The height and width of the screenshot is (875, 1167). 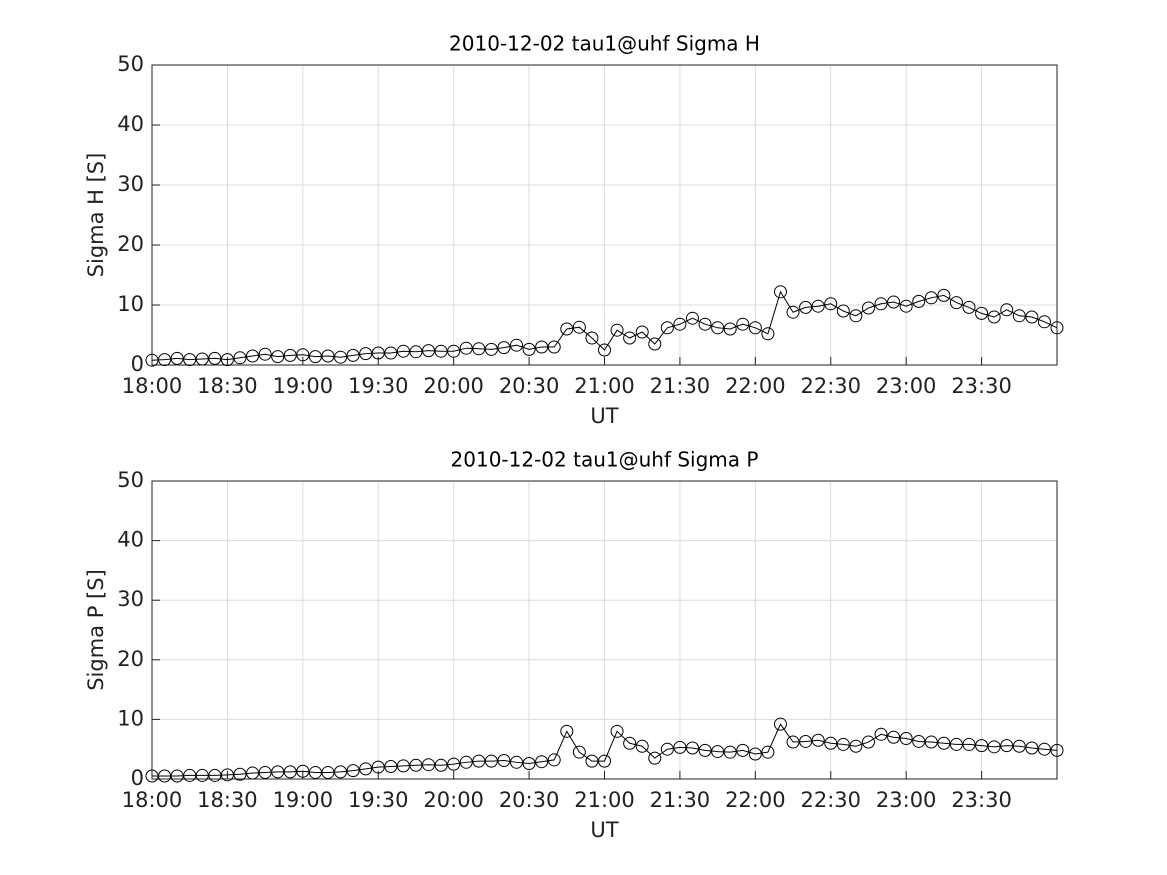 I want to click on y-tick-label: 50, so click(x=130, y=64).